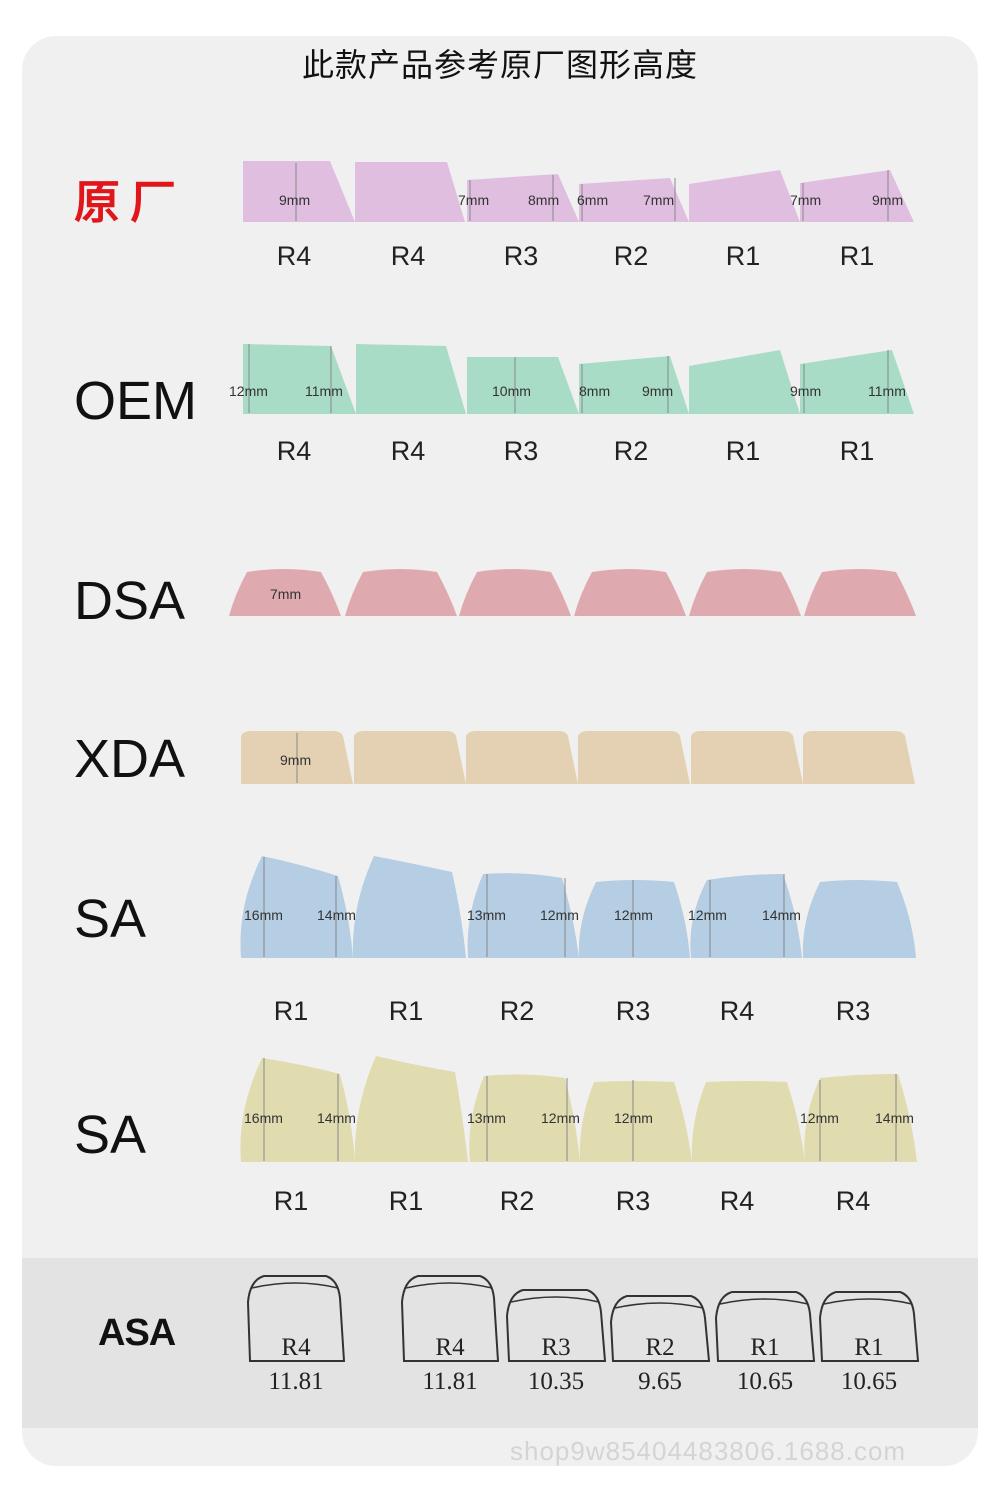 The width and height of the screenshot is (1000, 1501). What do you see at coordinates (130, 759) in the screenshot?
I see `row-name-xda: XDA` at bounding box center [130, 759].